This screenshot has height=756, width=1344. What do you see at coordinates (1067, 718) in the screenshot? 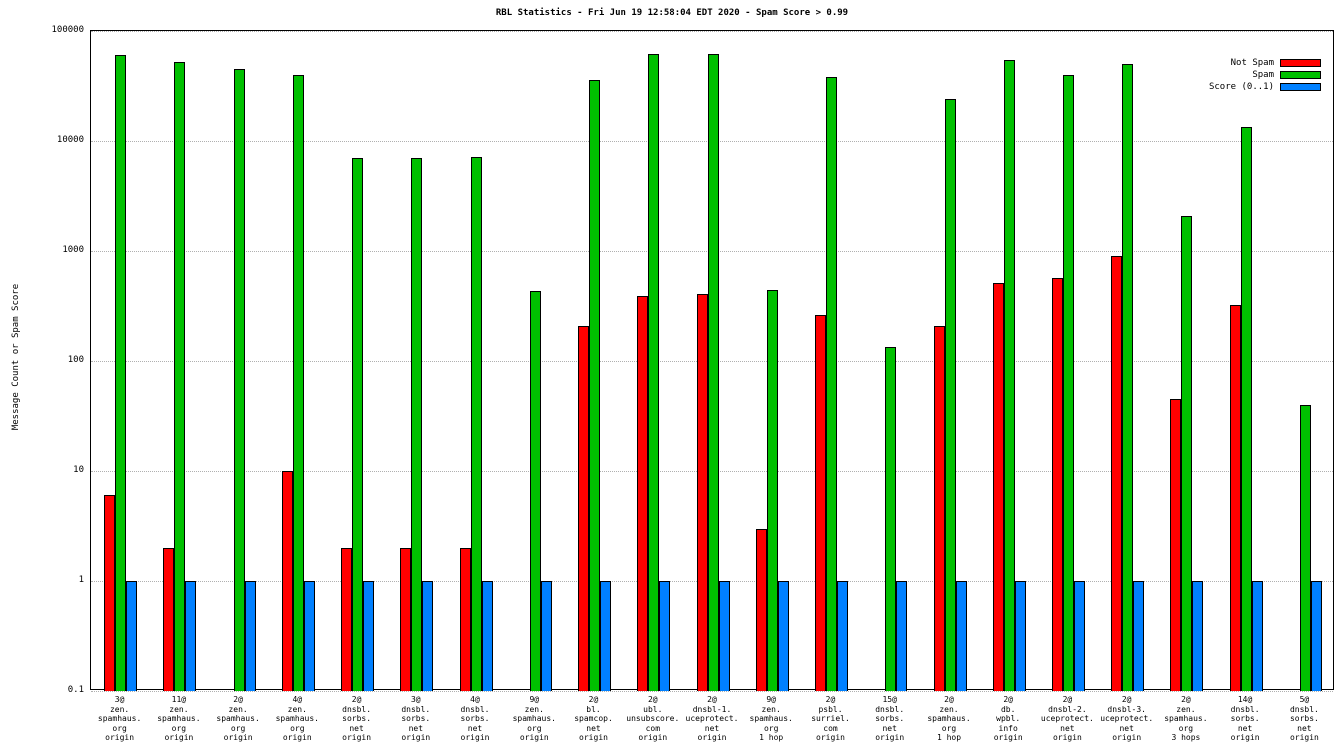
I see `x-tick-label: 2@ dnsbl-2. uceprotect. net origin` at bounding box center [1067, 718].